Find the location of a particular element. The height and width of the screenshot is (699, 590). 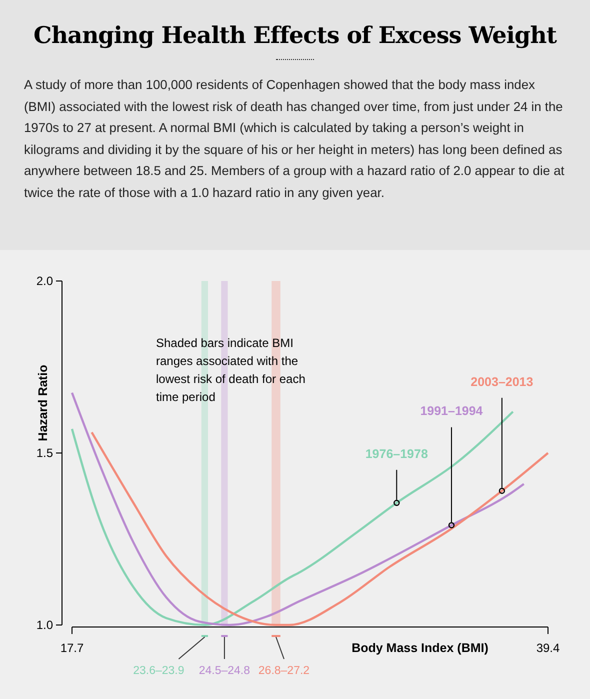

x-tick-label: 17.7 is located at coordinates (72, 648).